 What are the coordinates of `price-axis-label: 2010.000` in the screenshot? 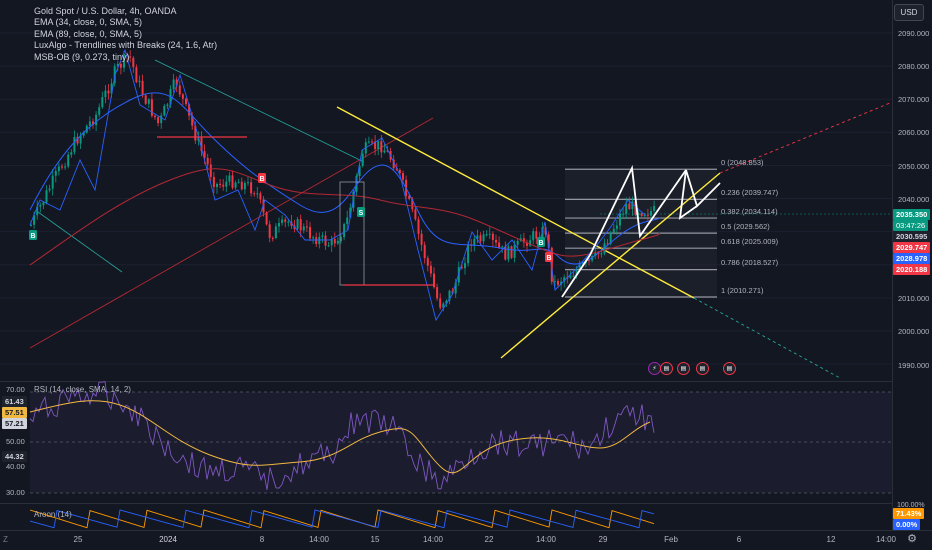 It's located at (914, 298).